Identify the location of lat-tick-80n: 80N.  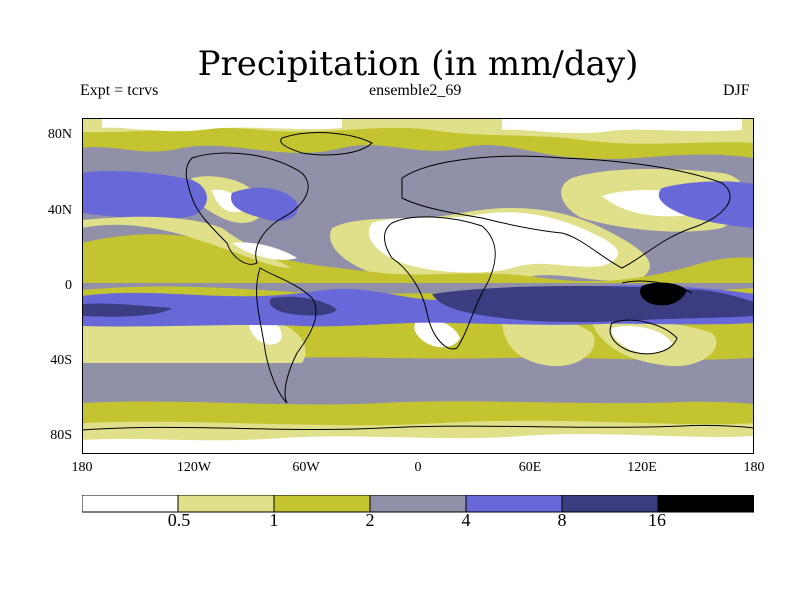
(59, 134).